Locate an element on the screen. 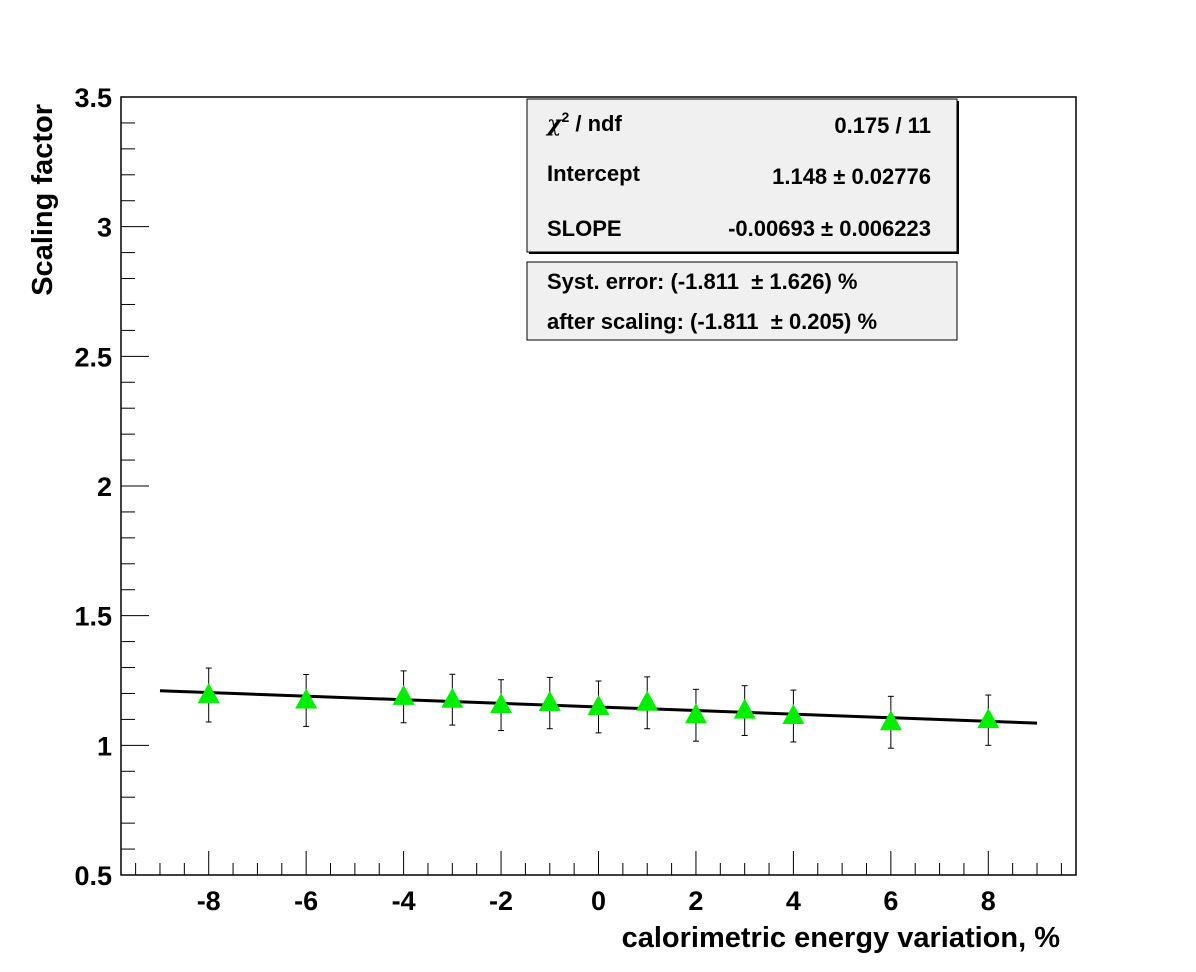 The height and width of the screenshot is (972, 1196). x-axis-title: calorimetric energy variation, % is located at coordinates (841, 938).